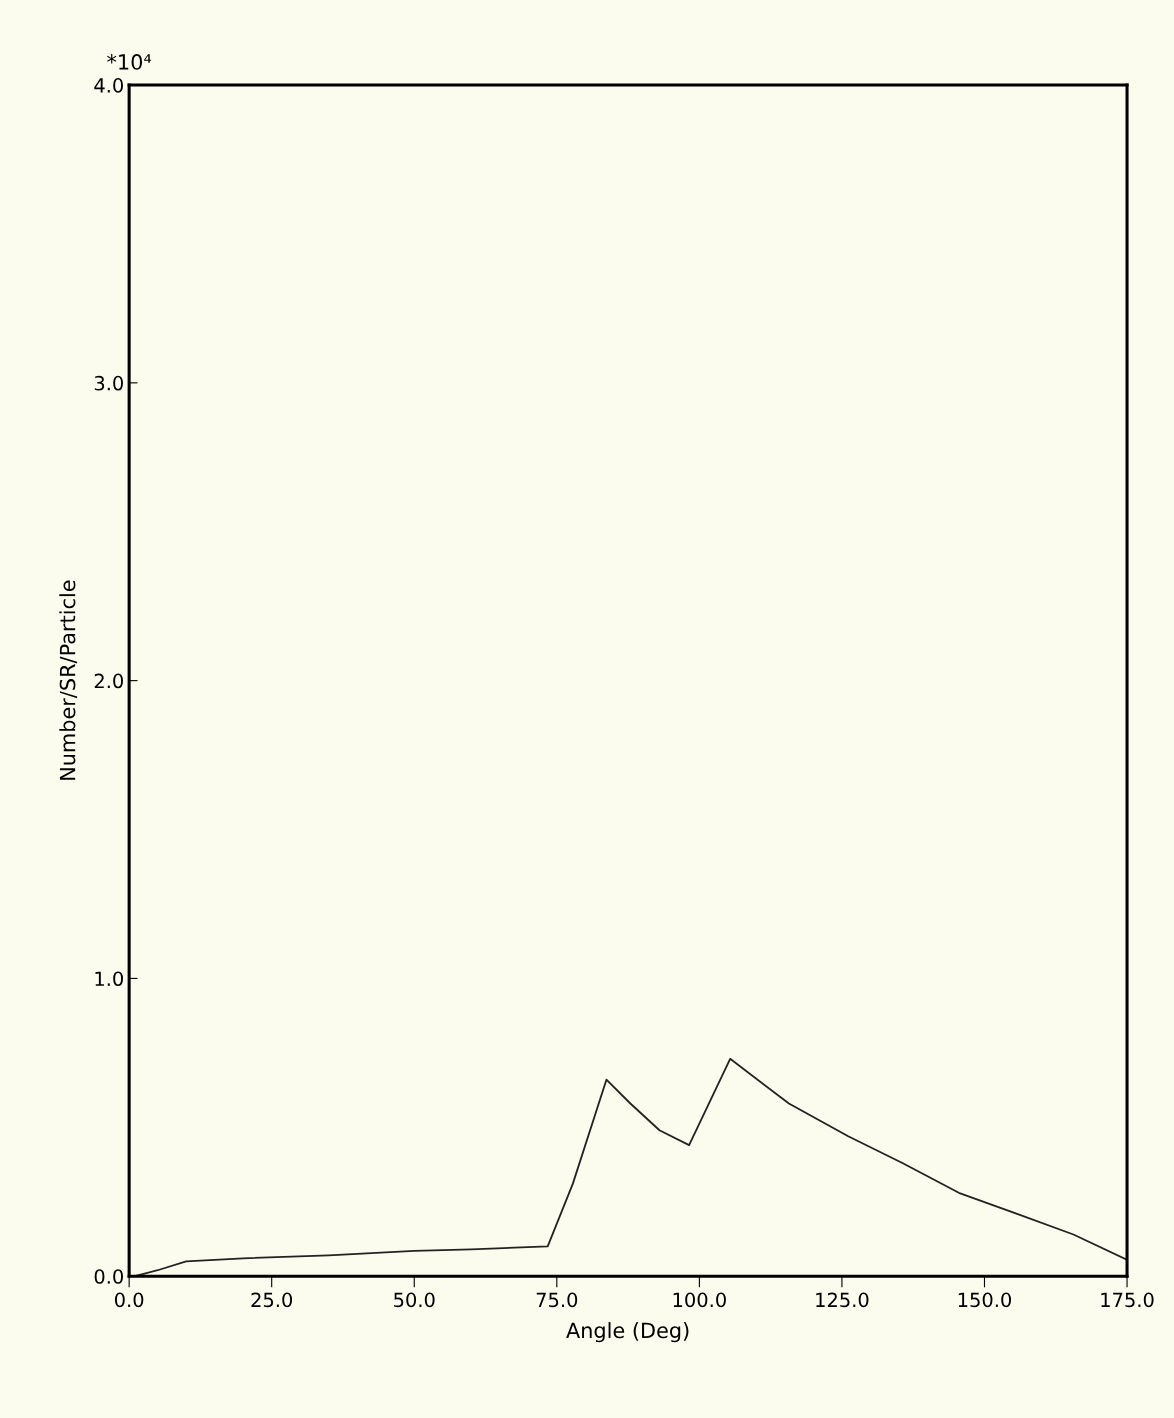  What do you see at coordinates (272, 1300) in the screenshot?
I see `x-tick-label: 25.0` at bounding box center [272, 1300].